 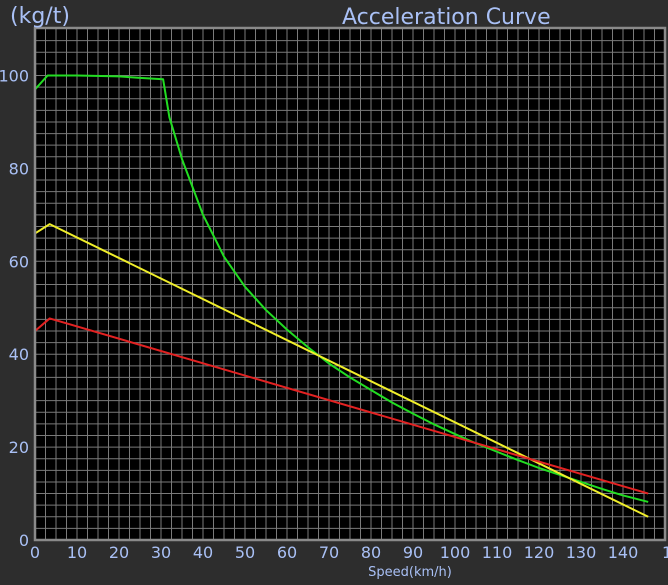 I want to click on x-tick-label: 90, so click(x=413, y=552).